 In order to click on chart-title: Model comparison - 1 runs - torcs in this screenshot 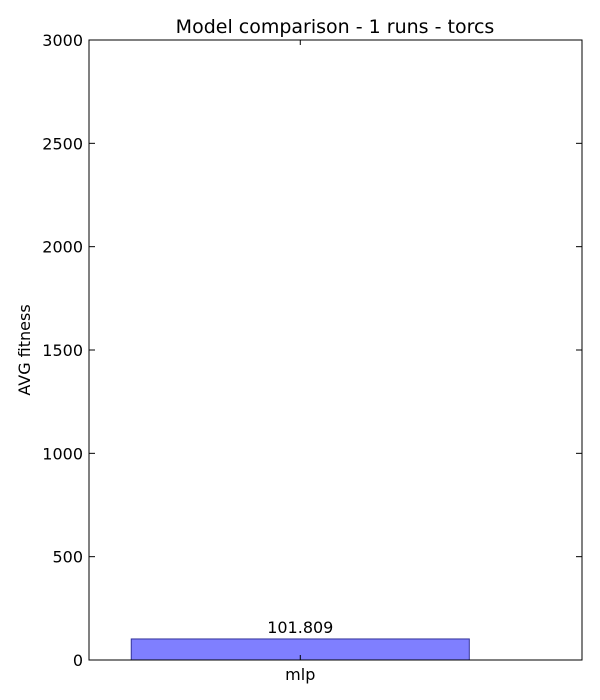, I will do `click(335, 27)`.